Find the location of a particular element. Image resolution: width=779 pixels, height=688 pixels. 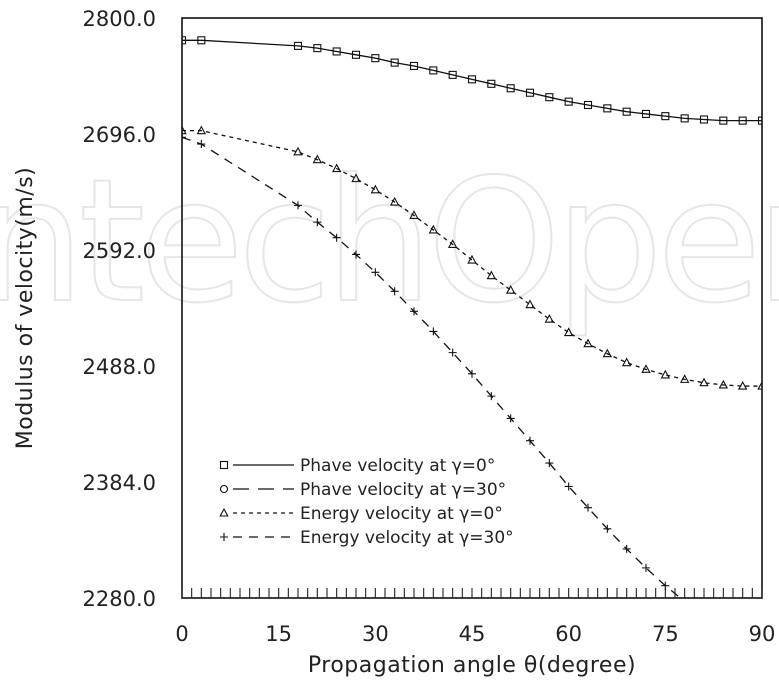

y-tick-label: 2488.0 is located at coordinates (119, 367).